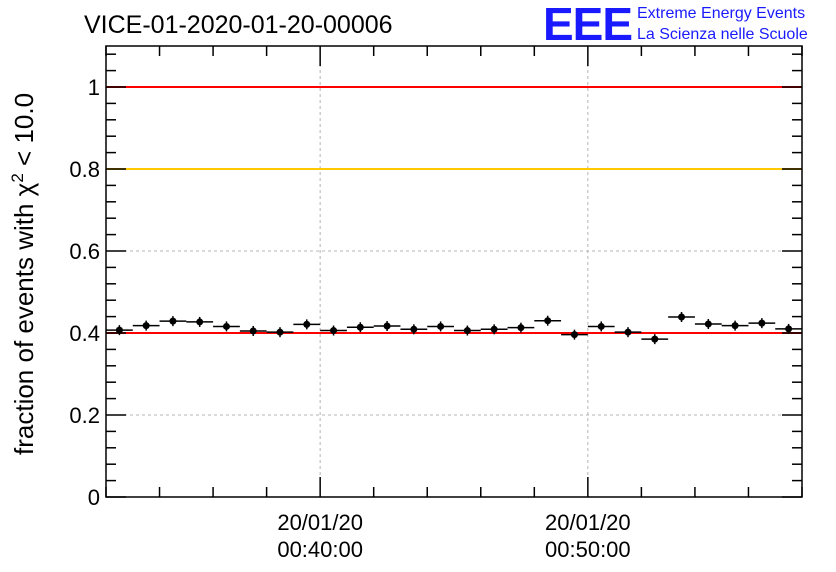 The image size is (836, 572). I want to click on x-tick-label-time: 00:50:00, so click(588, 549).